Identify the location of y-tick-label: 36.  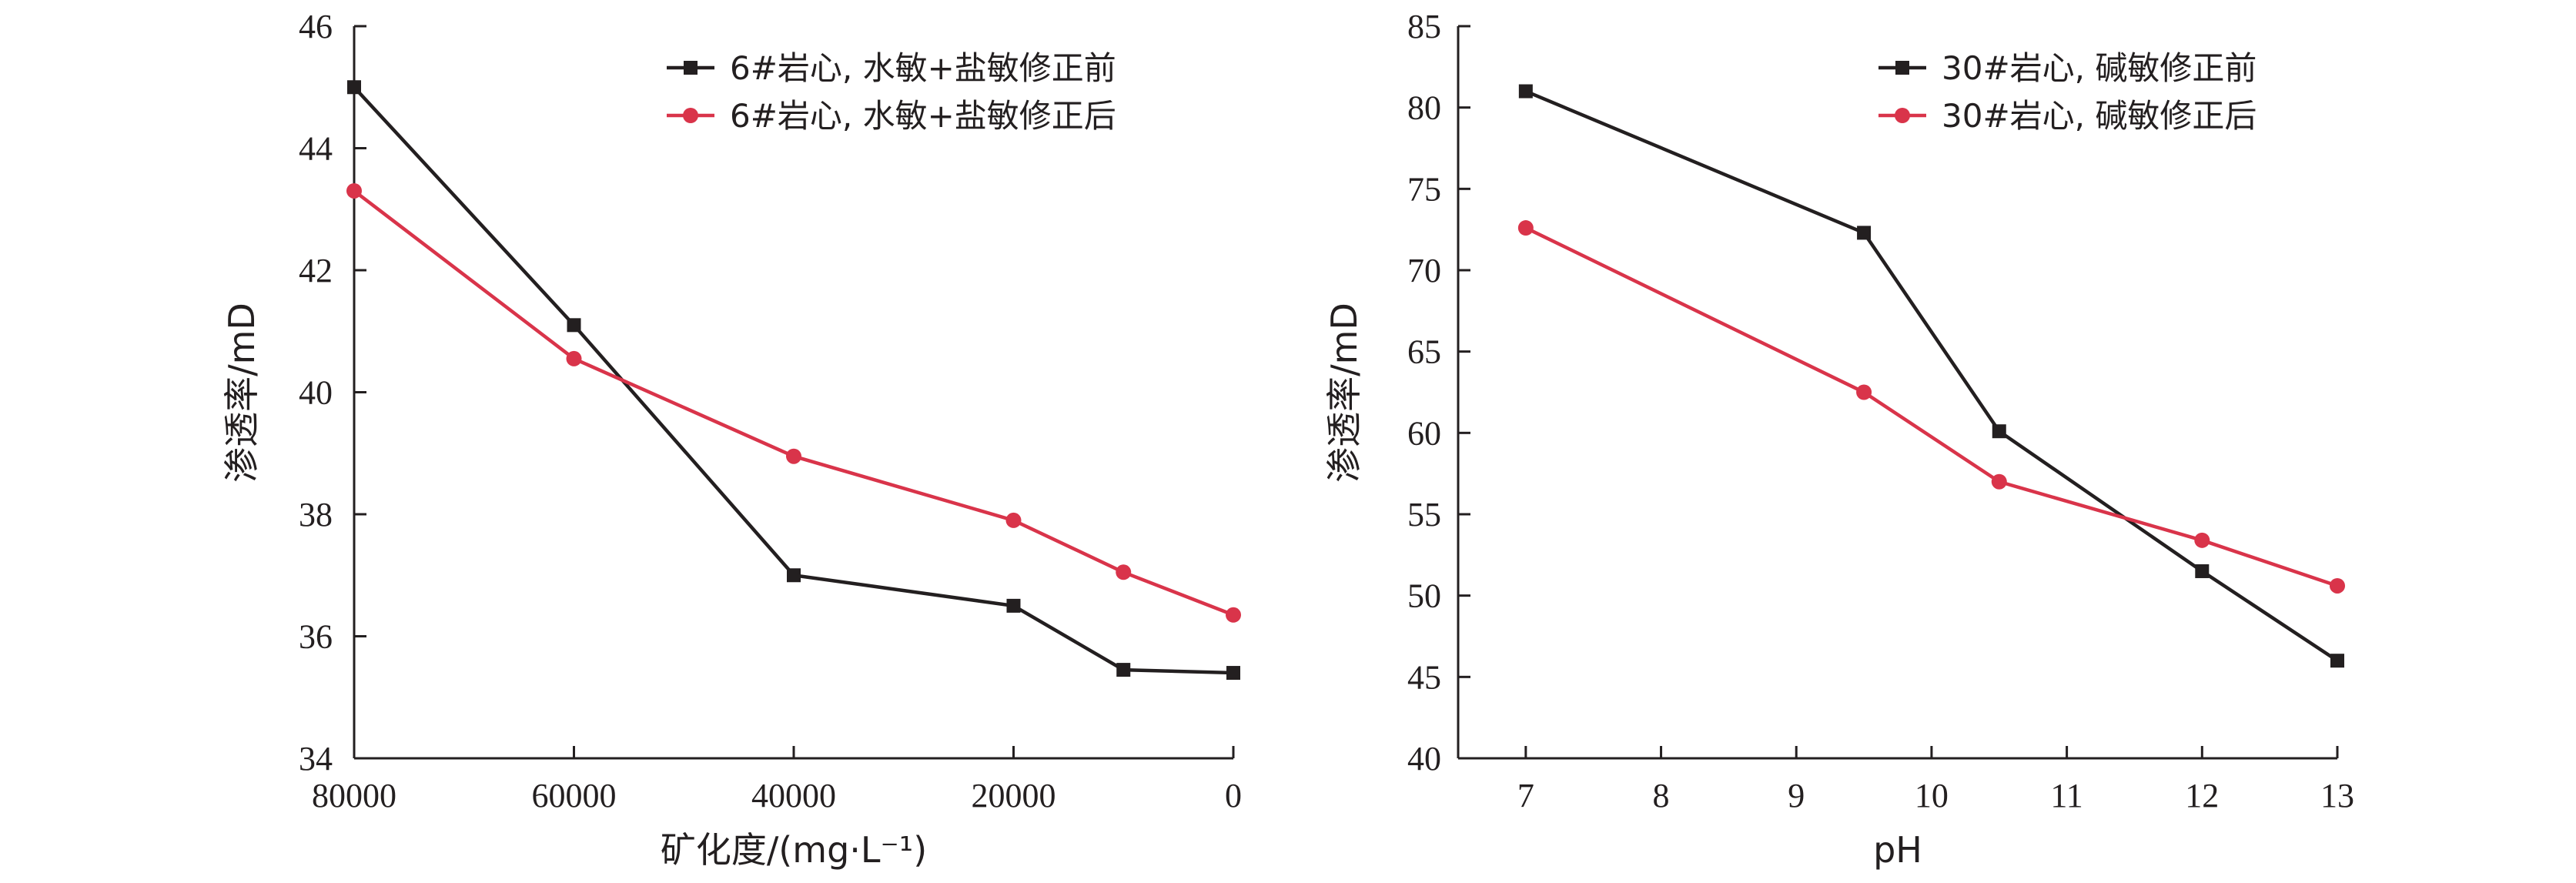
(316, 637).